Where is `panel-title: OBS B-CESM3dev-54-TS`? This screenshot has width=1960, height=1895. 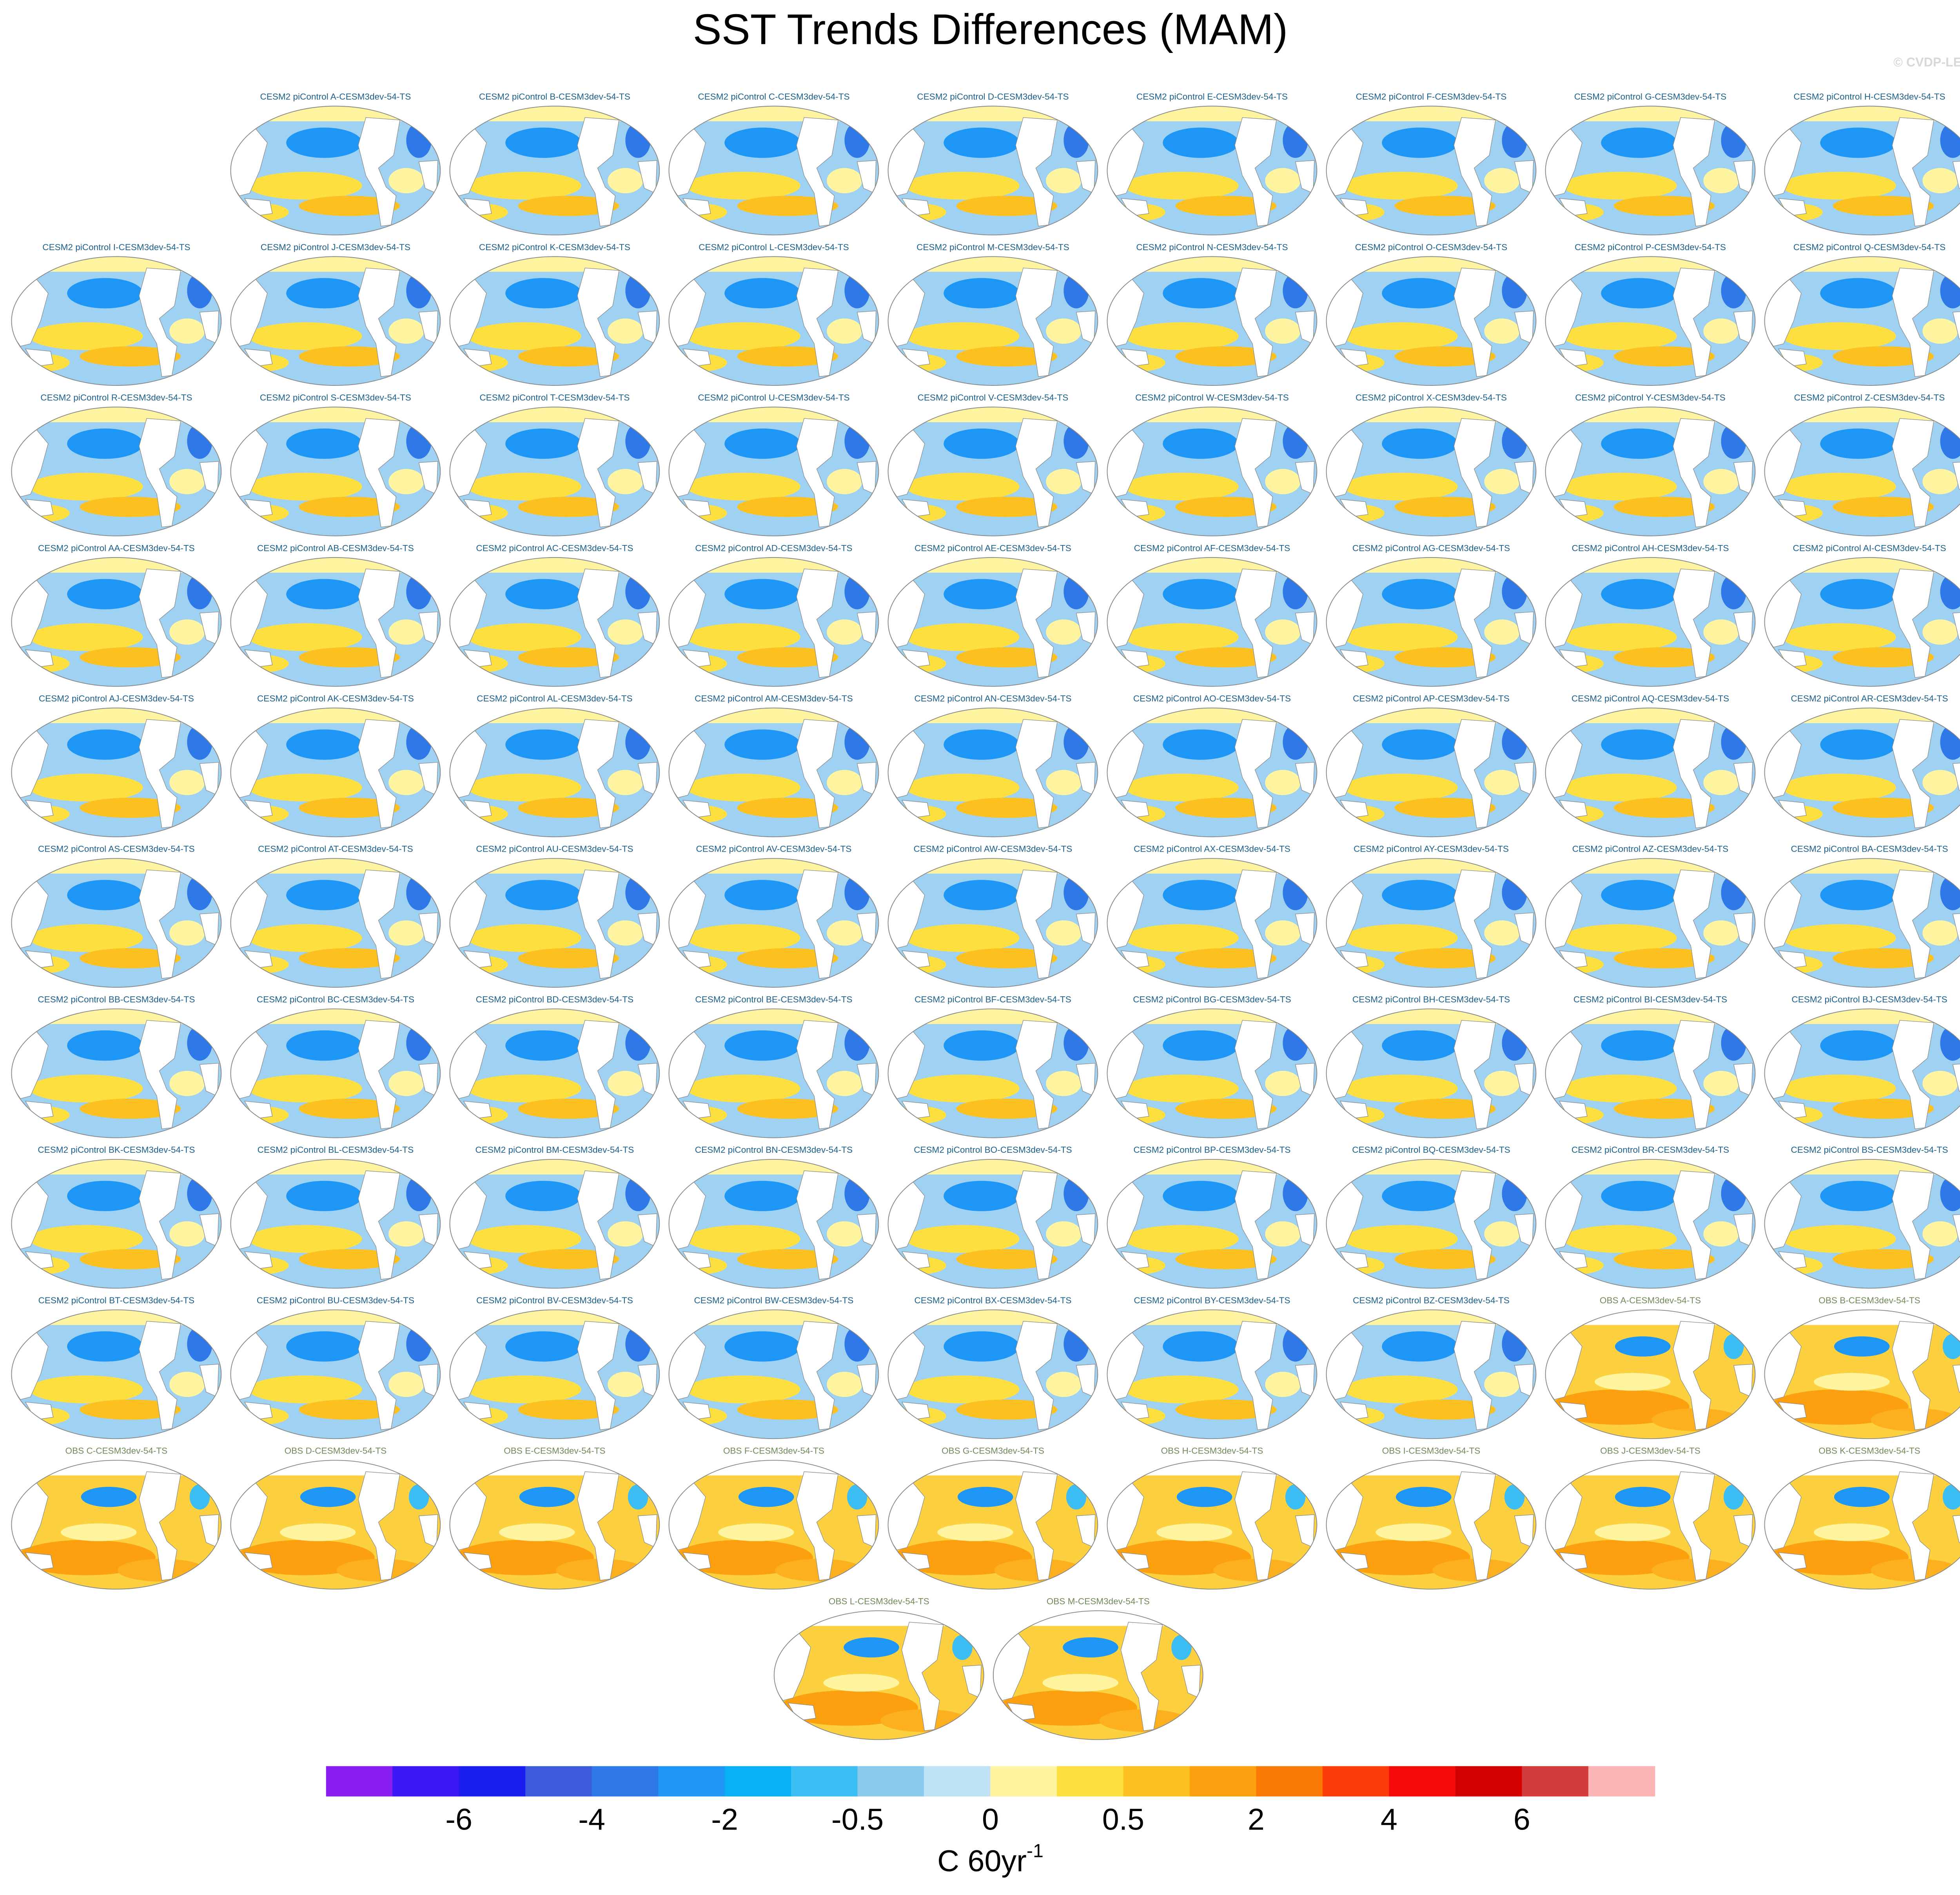
panel-title: OBS B-CESM3dev-54-TS is located at coordinates (1869, 1300).